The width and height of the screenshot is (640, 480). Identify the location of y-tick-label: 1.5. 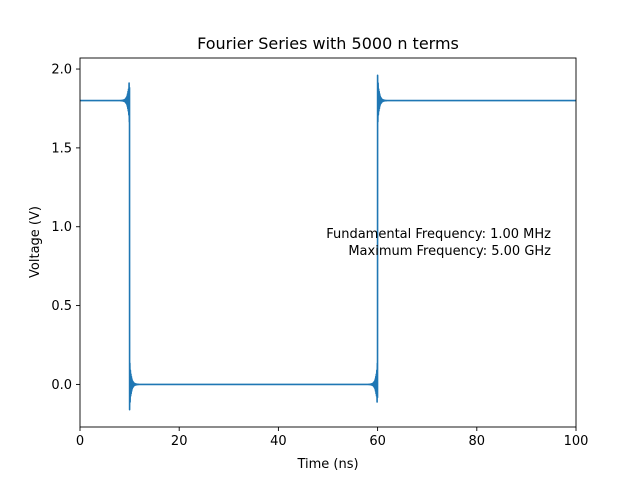
(61, 148).